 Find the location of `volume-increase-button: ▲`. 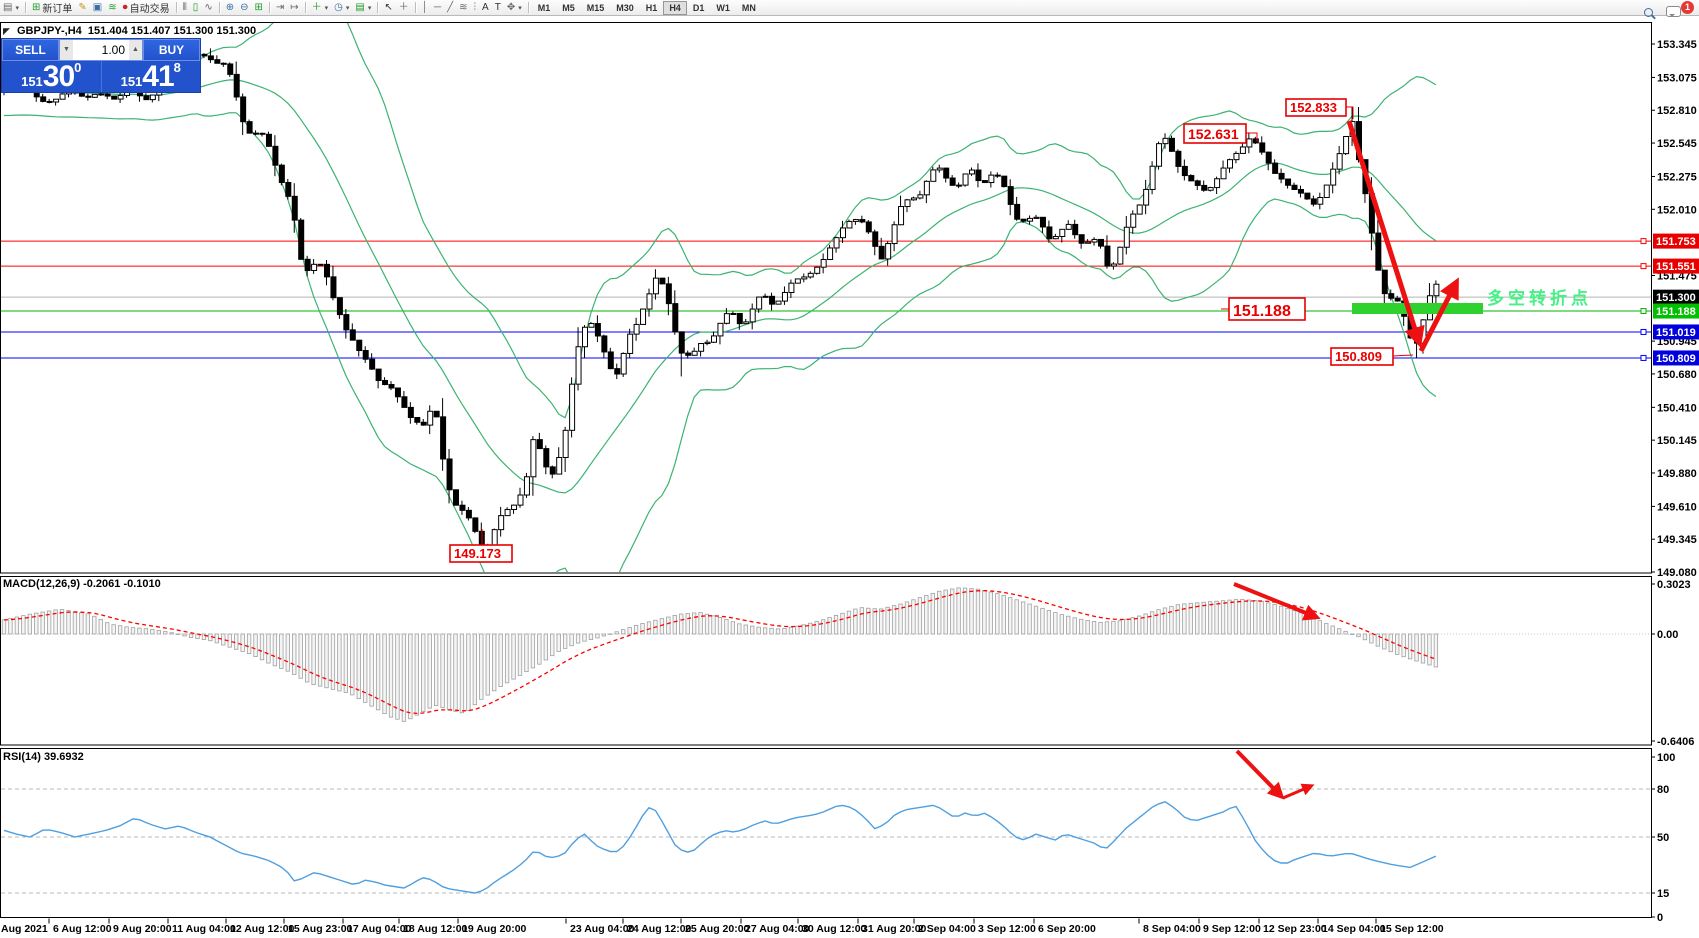

volume-increase-button: ▲ is located at coordinates (135, 50).